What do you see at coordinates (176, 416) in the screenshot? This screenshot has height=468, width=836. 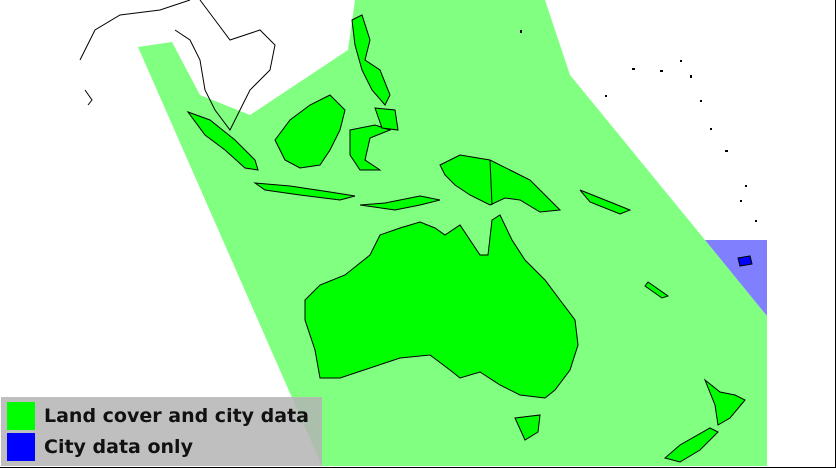 I see `legend-label: Land cover and city data` at bounding box center [176, 416].